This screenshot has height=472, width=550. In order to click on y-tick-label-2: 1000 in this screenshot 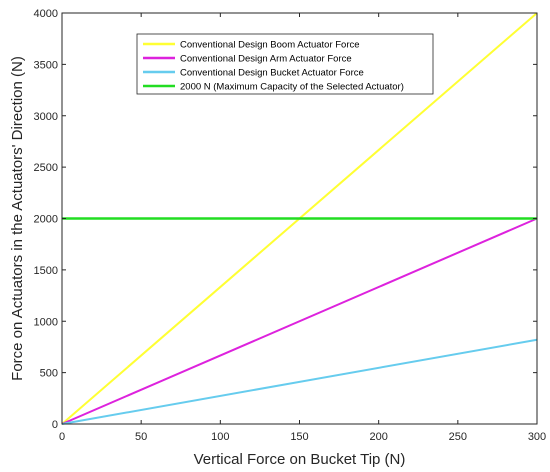, I will do `click(46, 322)`.